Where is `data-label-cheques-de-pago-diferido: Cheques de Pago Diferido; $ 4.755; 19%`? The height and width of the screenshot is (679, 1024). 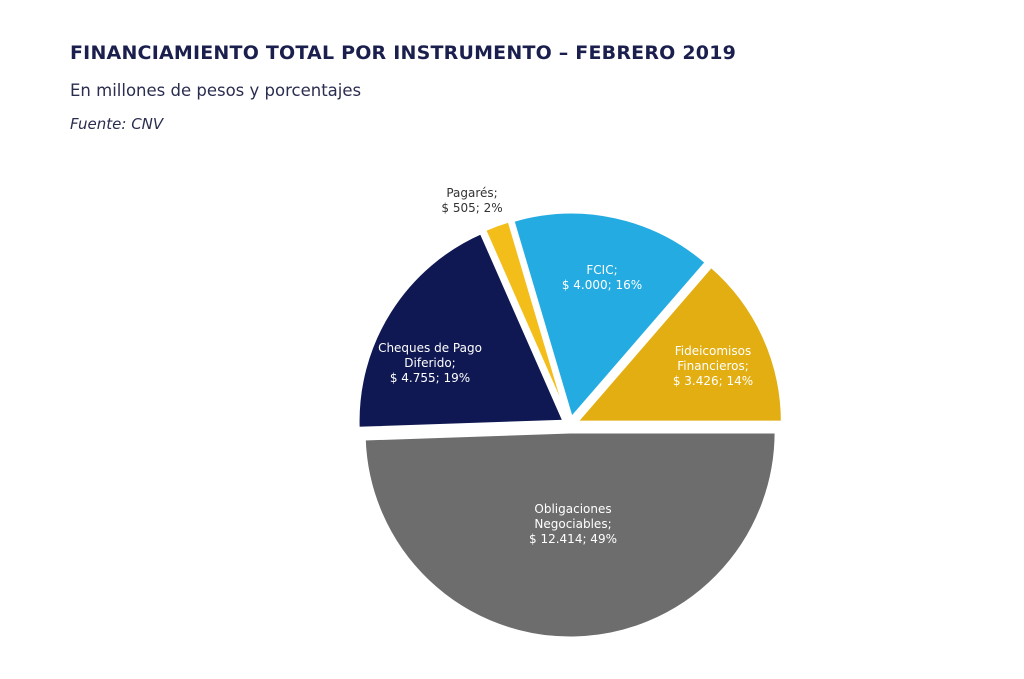
data-label-cheques-de-pago-diferido: Cheques de Pago Diferido; $ 4.755; 19% is located at coordinates (430, 363).